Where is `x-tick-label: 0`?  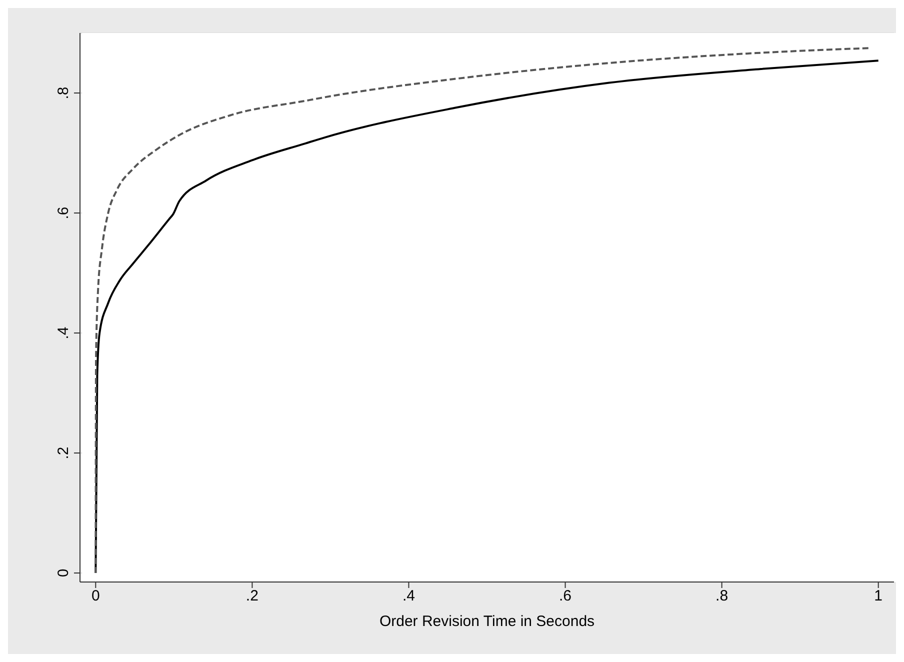 x-tick-label: 0 is located at coordinates (95, 596).